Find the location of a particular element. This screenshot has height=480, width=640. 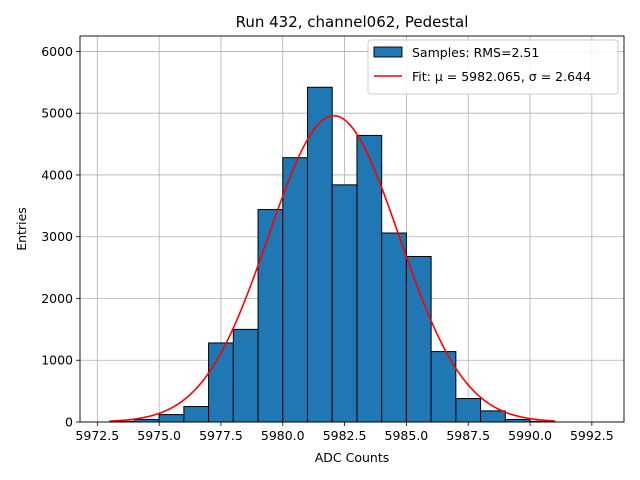

y-tick-label: 3000 is located at coordinates (57, 236).